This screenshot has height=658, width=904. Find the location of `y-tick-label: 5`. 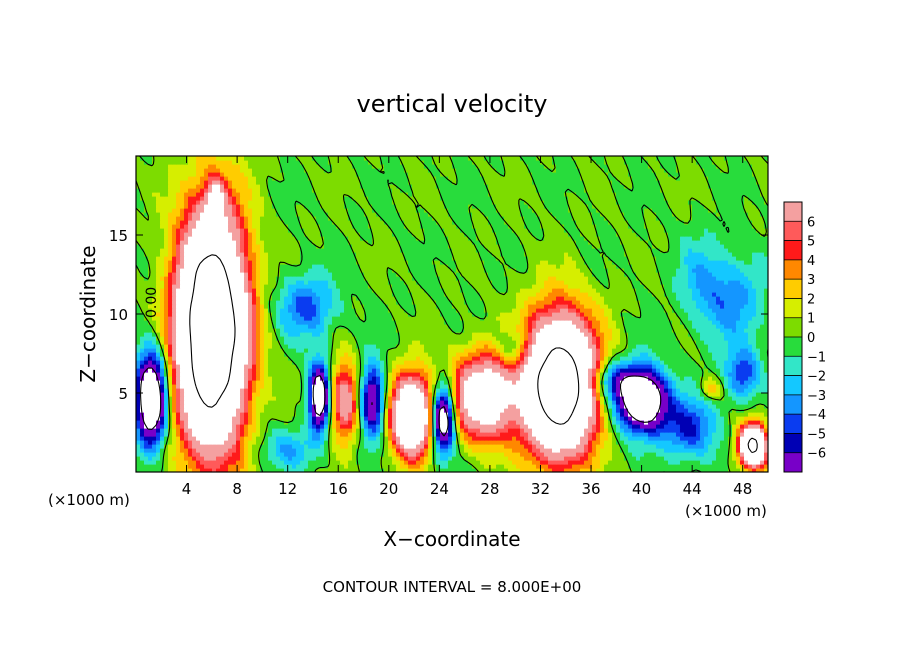

y-tick-label: 5 is located at coordinates (123, 394).